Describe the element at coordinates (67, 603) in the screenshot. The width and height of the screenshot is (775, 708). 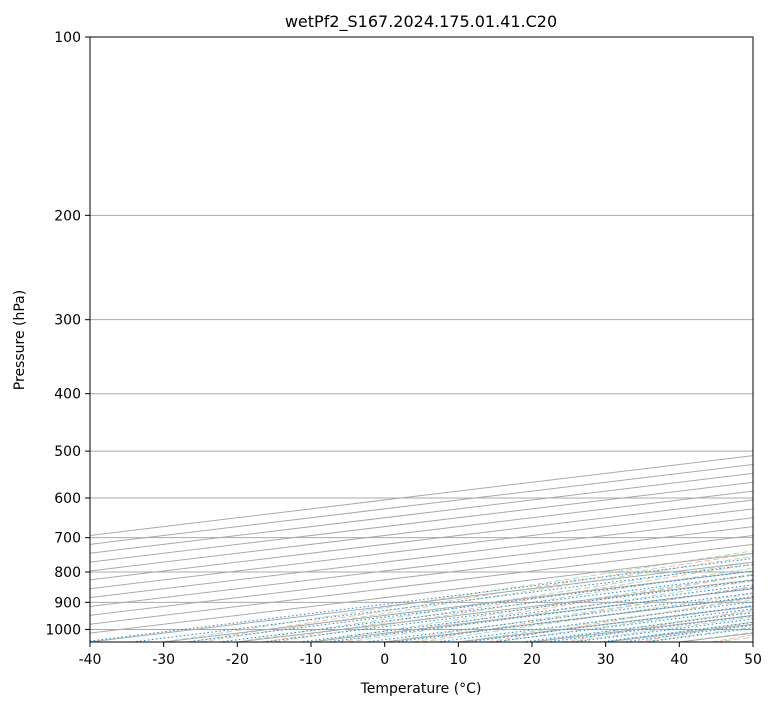
I see `y-tick-label: 900` at that location.